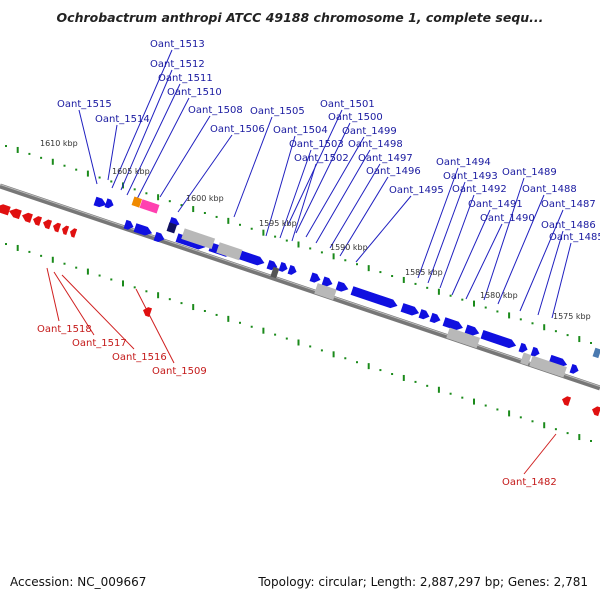 This screenshot has width=600, height=600. I want to click on gene-label: Oant_1487, so click(568, 204).